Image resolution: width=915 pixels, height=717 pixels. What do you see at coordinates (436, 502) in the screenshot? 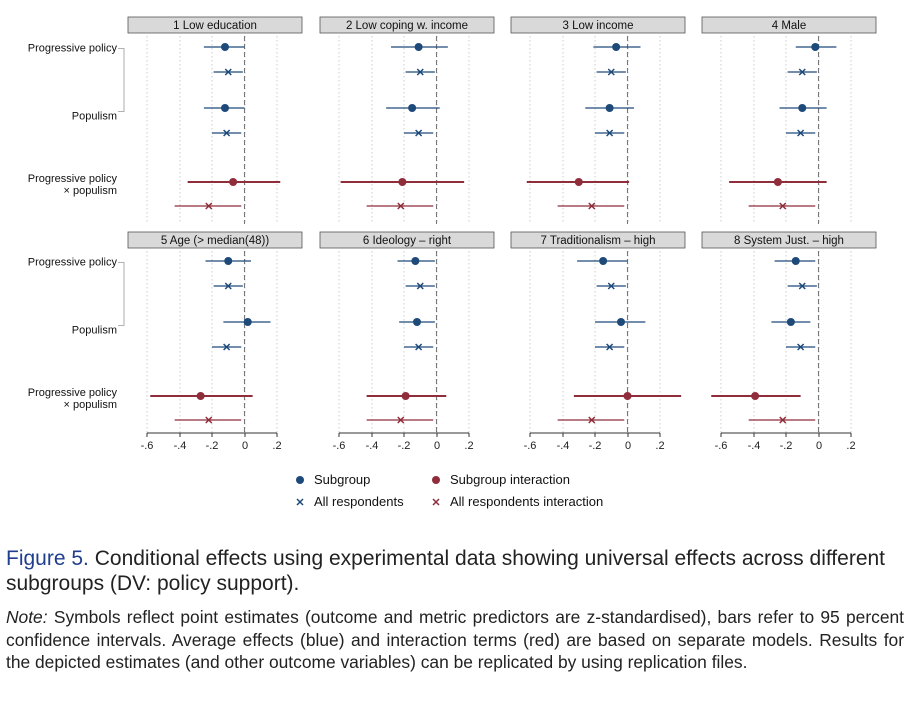
I see `legend-marker-int_all` at bounding box center [436, 502].